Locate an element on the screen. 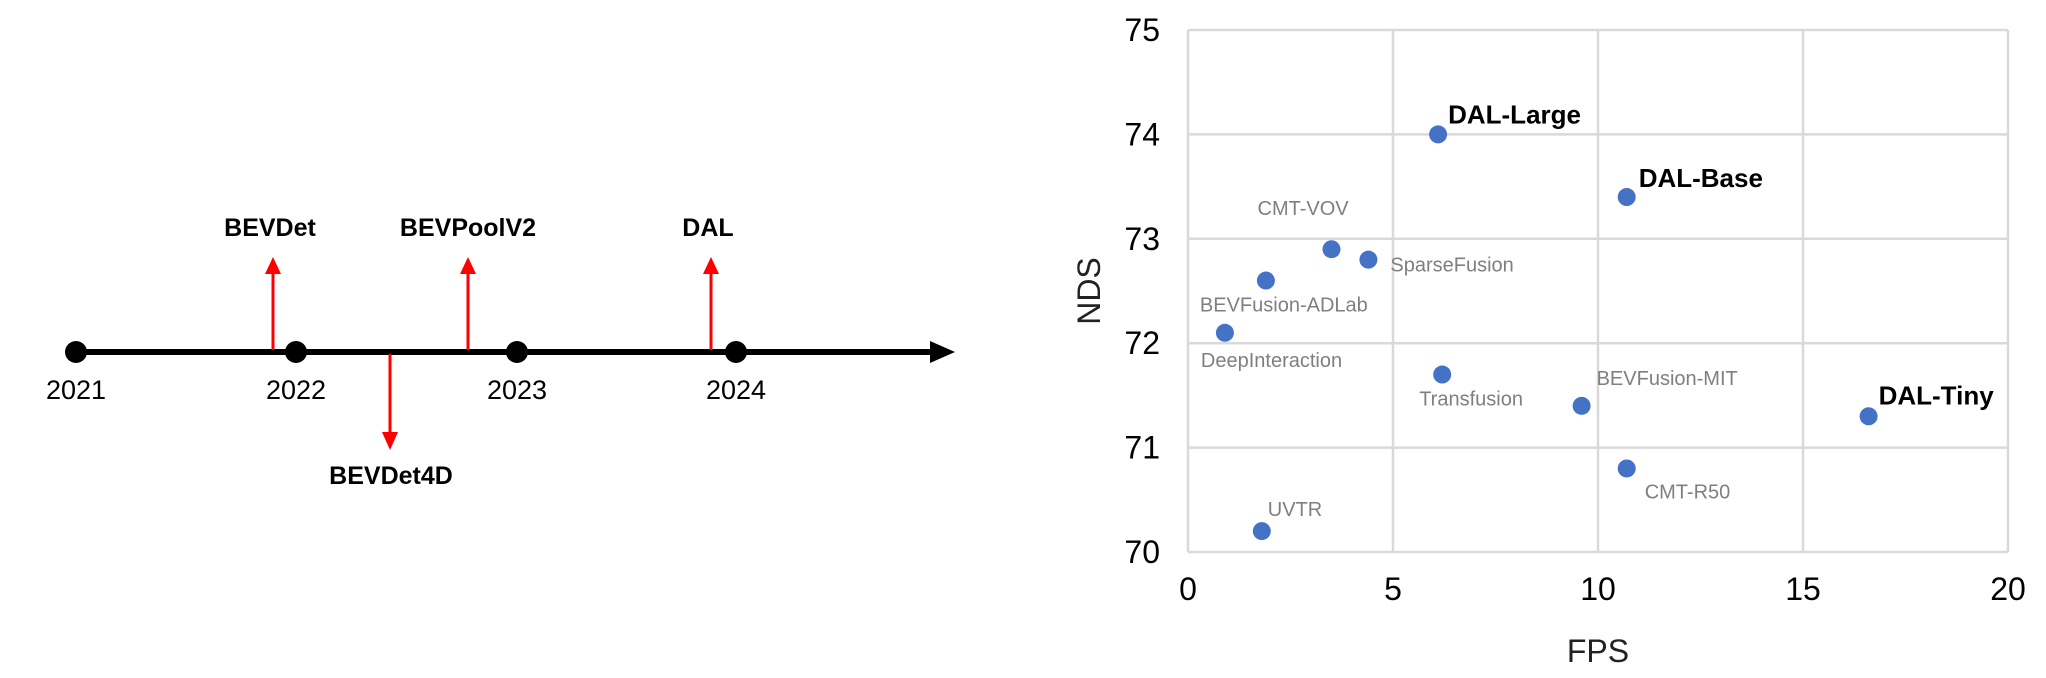 Image resolution: width=2046 pixels, height=678 pixels. event-arrowhead-bevdet4d is located at coordinates (390, 441).